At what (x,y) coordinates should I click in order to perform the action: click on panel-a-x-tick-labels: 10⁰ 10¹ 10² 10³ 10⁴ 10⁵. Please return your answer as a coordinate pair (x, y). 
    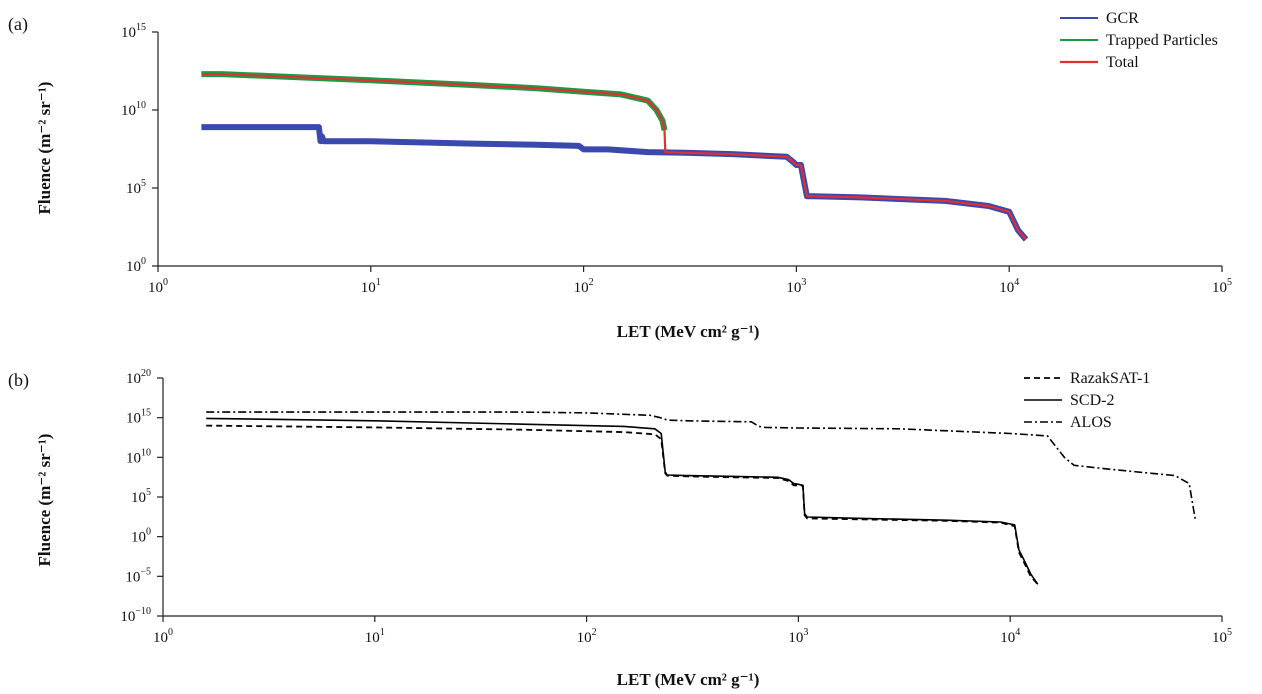
    Looking at the image, I should click on (690, 286).